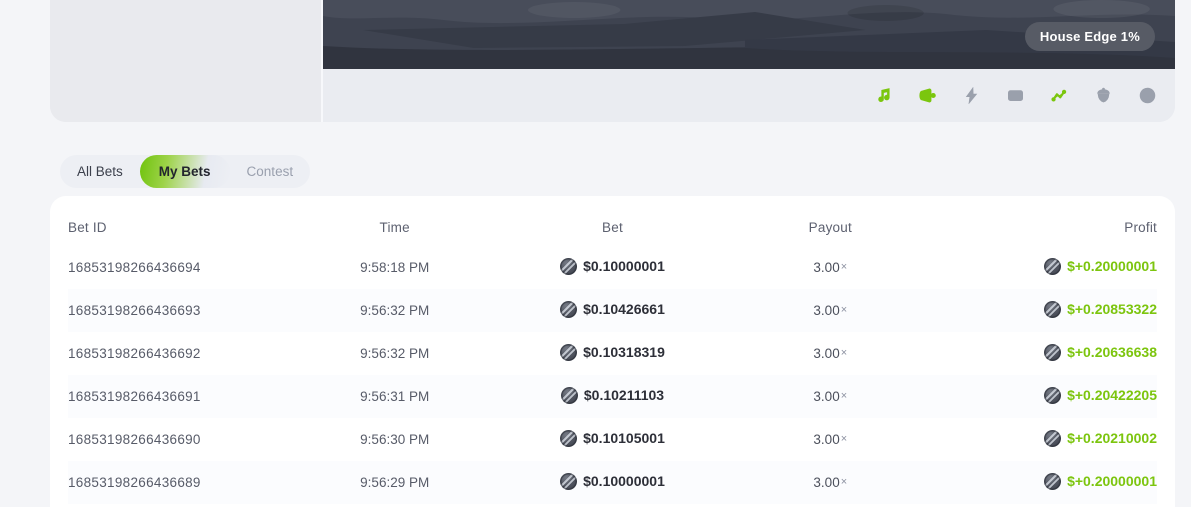 This screenshot has height=507, width=1191. What do you see at coordinates (134, 353) in the screenshot?
I see `bet-id-cell: 16853198266436692` at bounding box center [134, 353].